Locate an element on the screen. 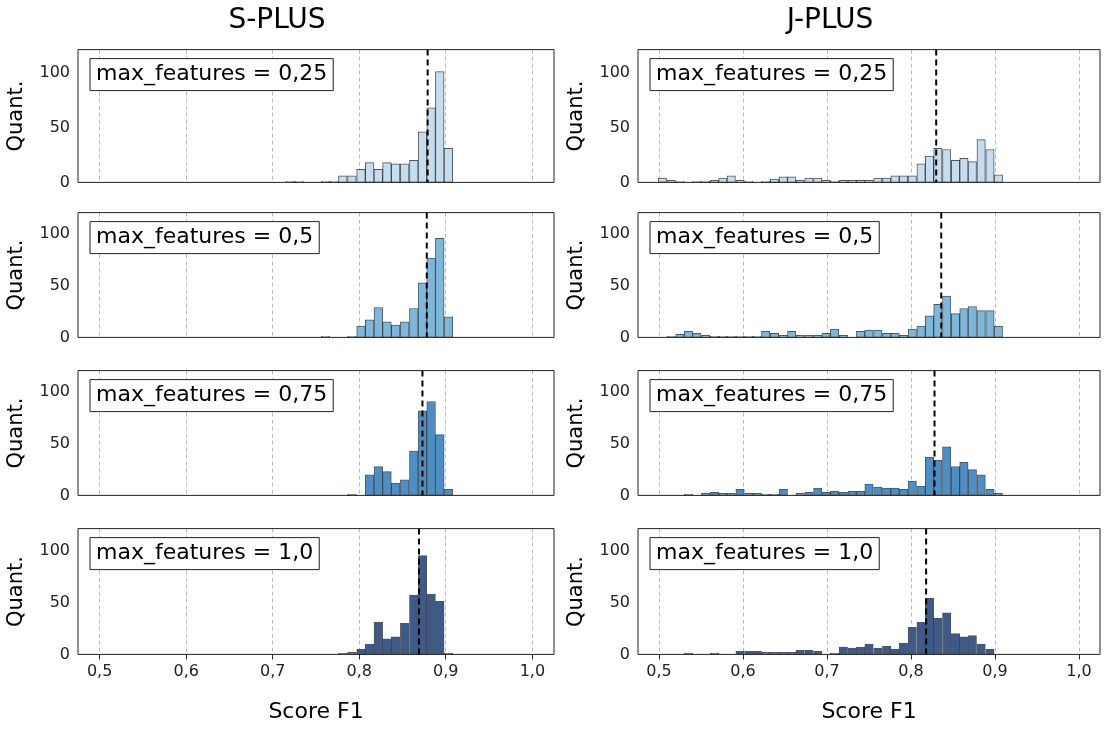 The width and height of the screenshot is (1106, 733). chart-title: S-PLUS is located at coordinates (277, 19).